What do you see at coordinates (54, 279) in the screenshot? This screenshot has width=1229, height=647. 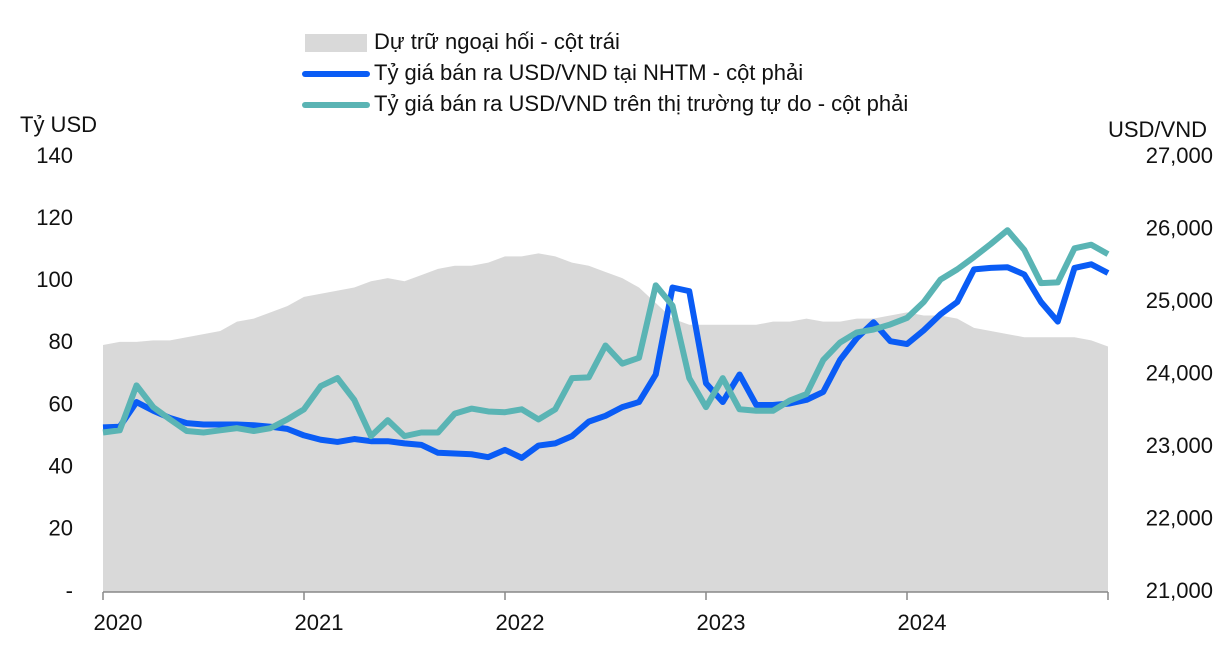 I see `y-tick-label: 100` at bounding box center [54, 279].